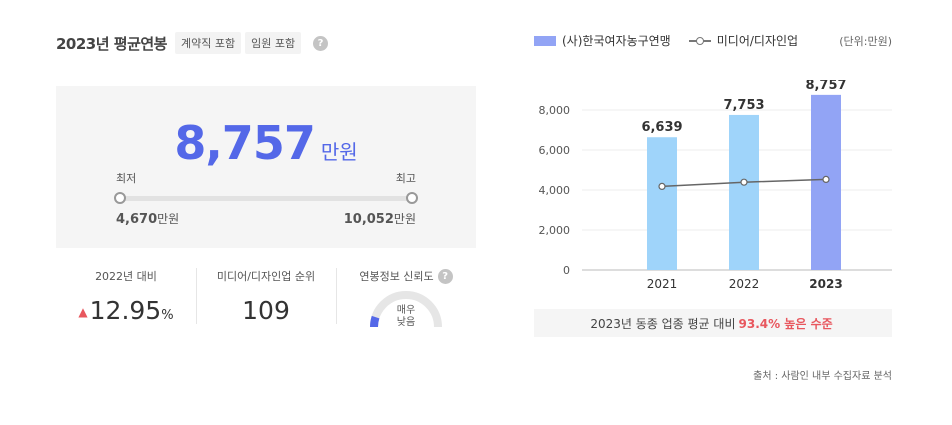 This screenshot has height=425, width=952. Describe the element at coordinates (111, 43) in the screenshot. I see `page-title: 2023년 평균연봉` at that location.